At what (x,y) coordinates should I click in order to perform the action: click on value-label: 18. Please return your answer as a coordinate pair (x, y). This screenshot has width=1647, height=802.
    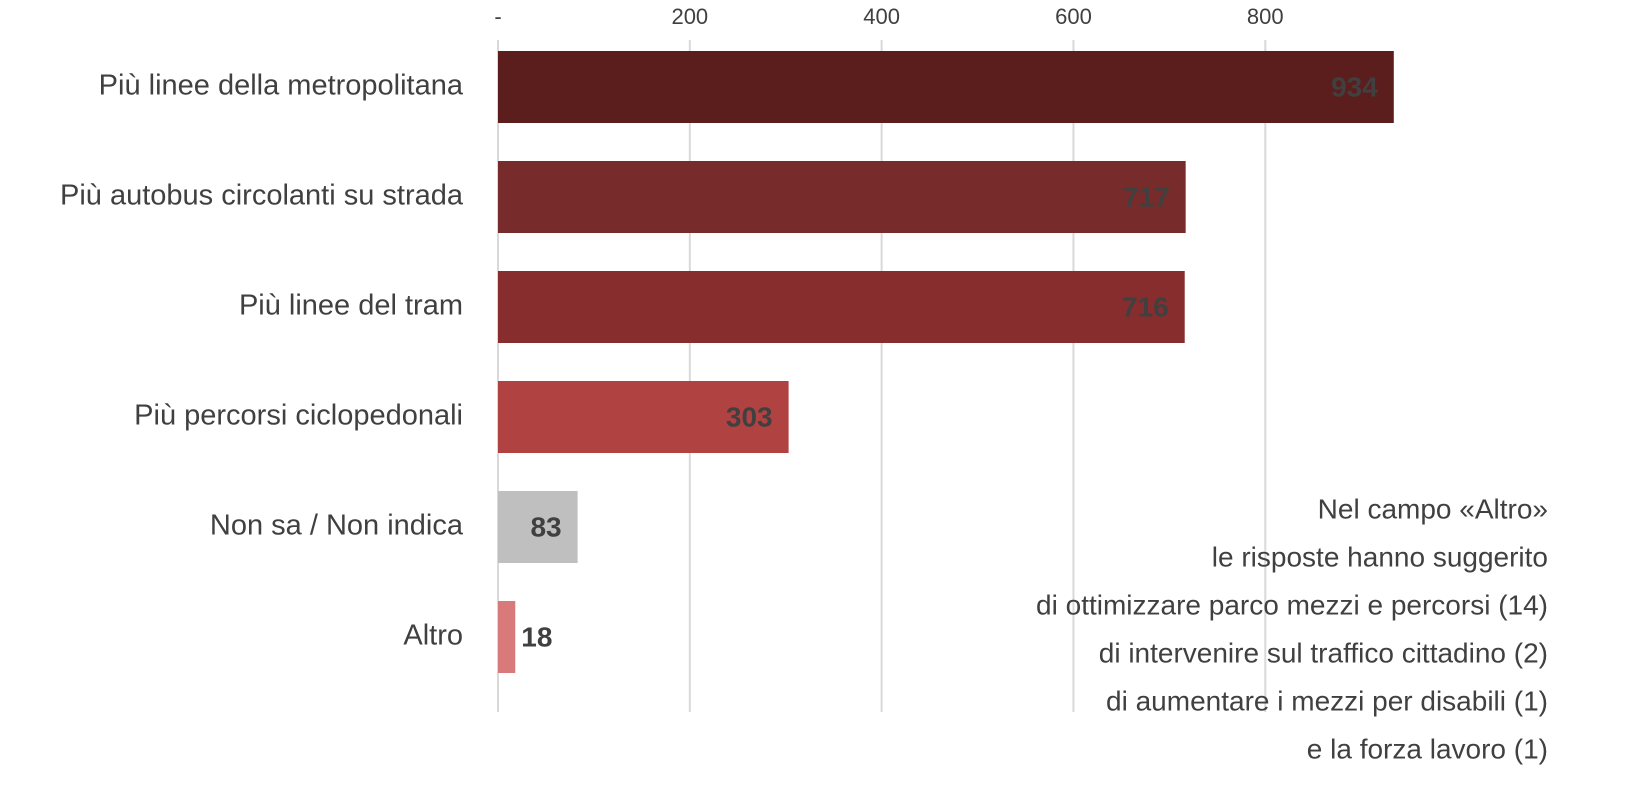
    Looking at the image, I should click on (536, 636).